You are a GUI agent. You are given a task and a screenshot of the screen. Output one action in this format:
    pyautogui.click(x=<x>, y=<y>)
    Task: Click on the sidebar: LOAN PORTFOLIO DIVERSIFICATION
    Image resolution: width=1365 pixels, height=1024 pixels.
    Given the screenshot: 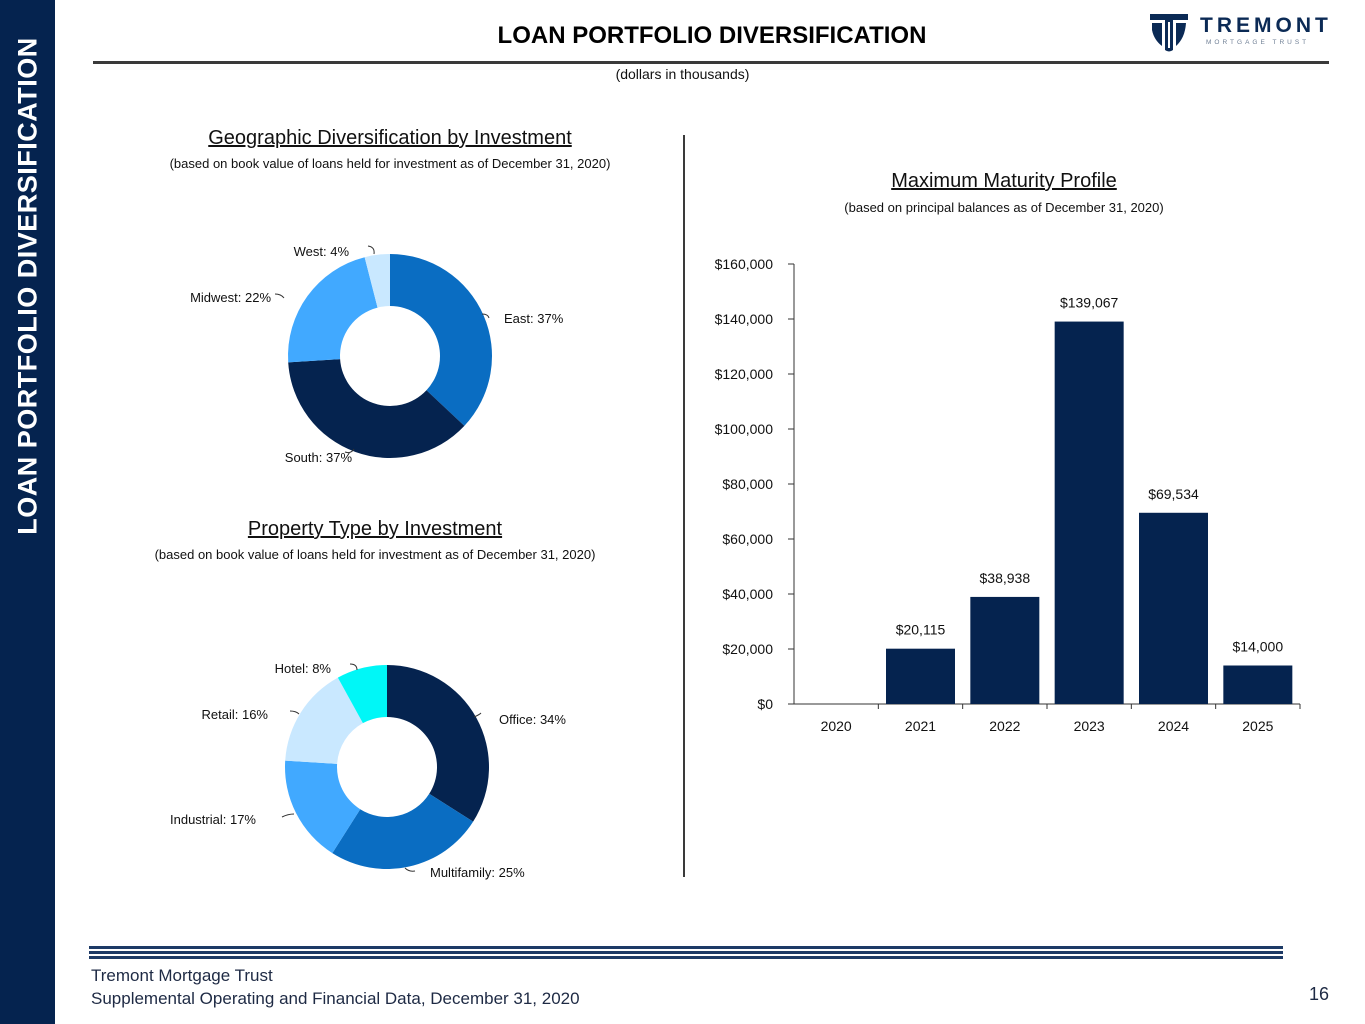 What is the action you would take?
    pyautogui.click(x=27, y=512)
    